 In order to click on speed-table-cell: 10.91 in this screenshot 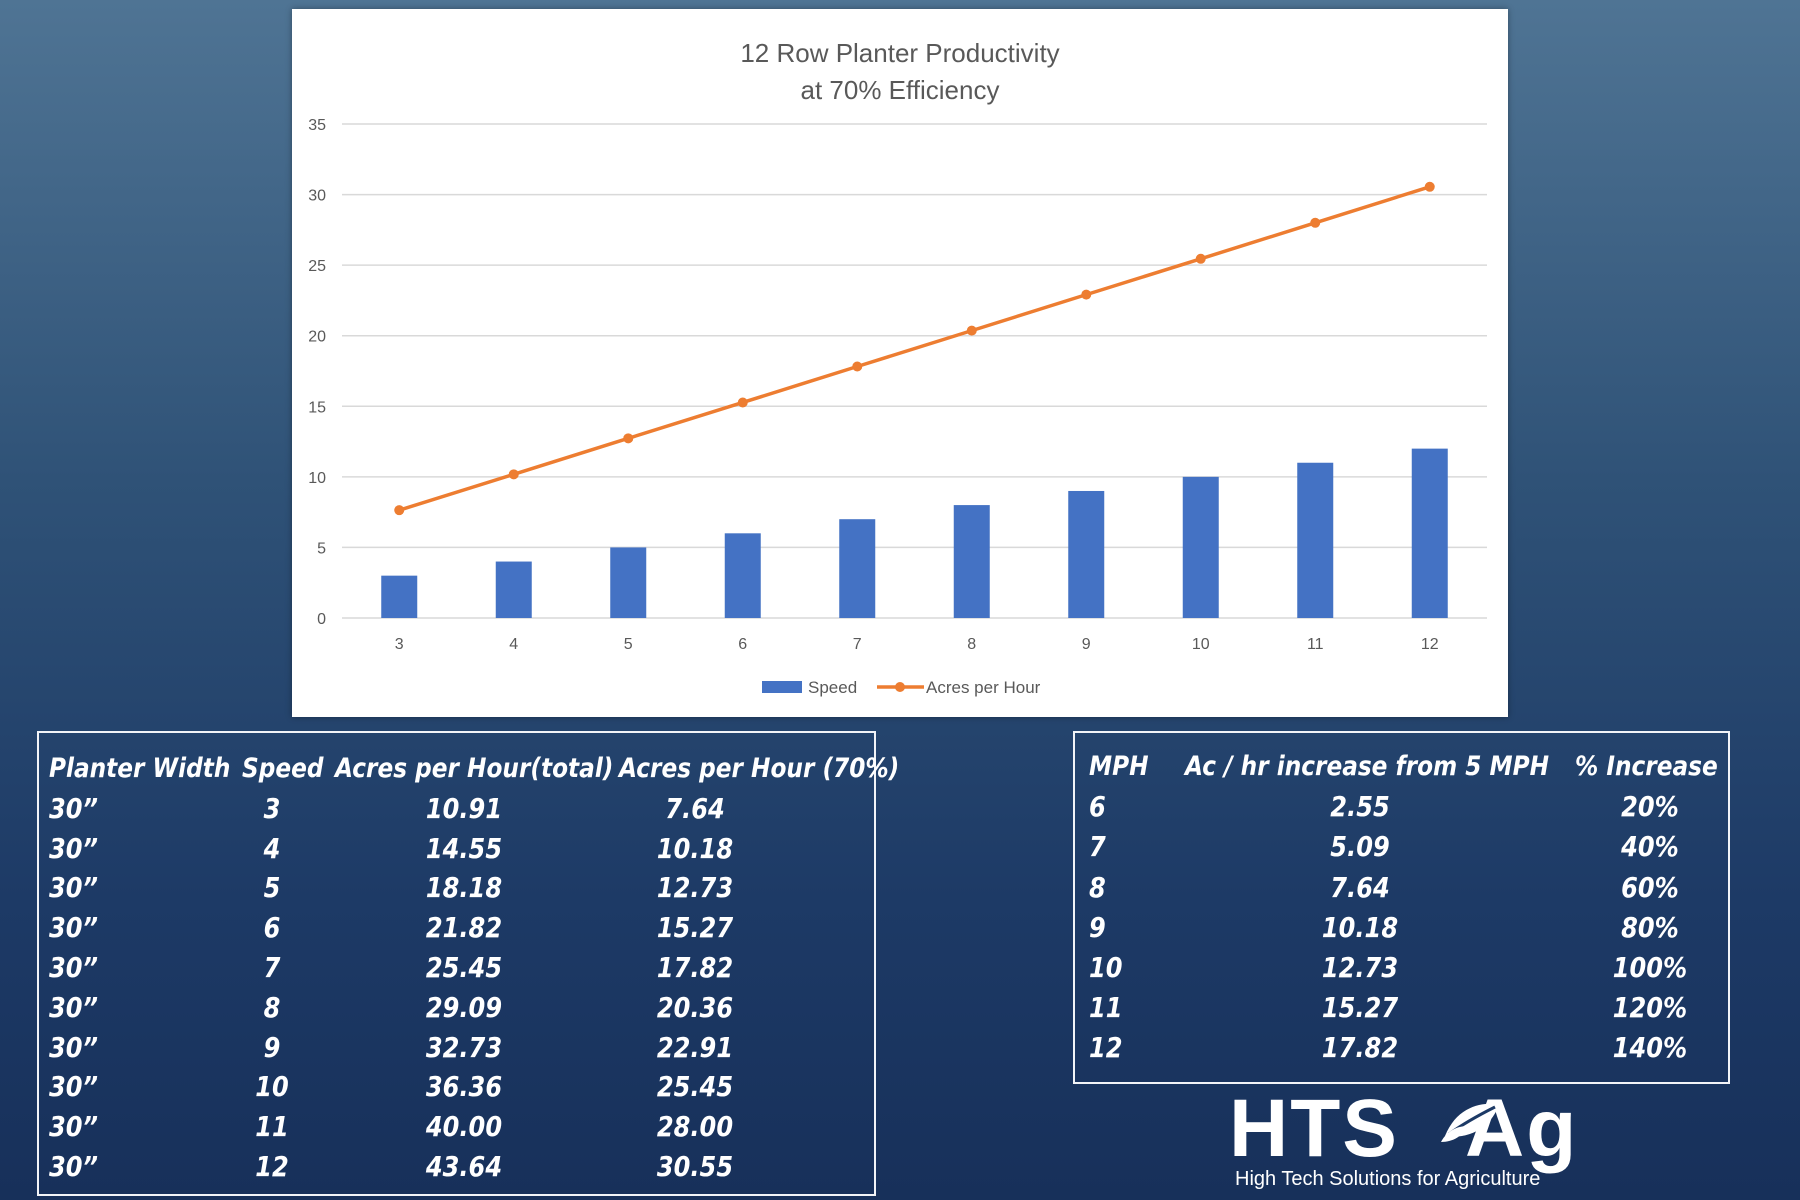, I will do `click(464, 808)`.